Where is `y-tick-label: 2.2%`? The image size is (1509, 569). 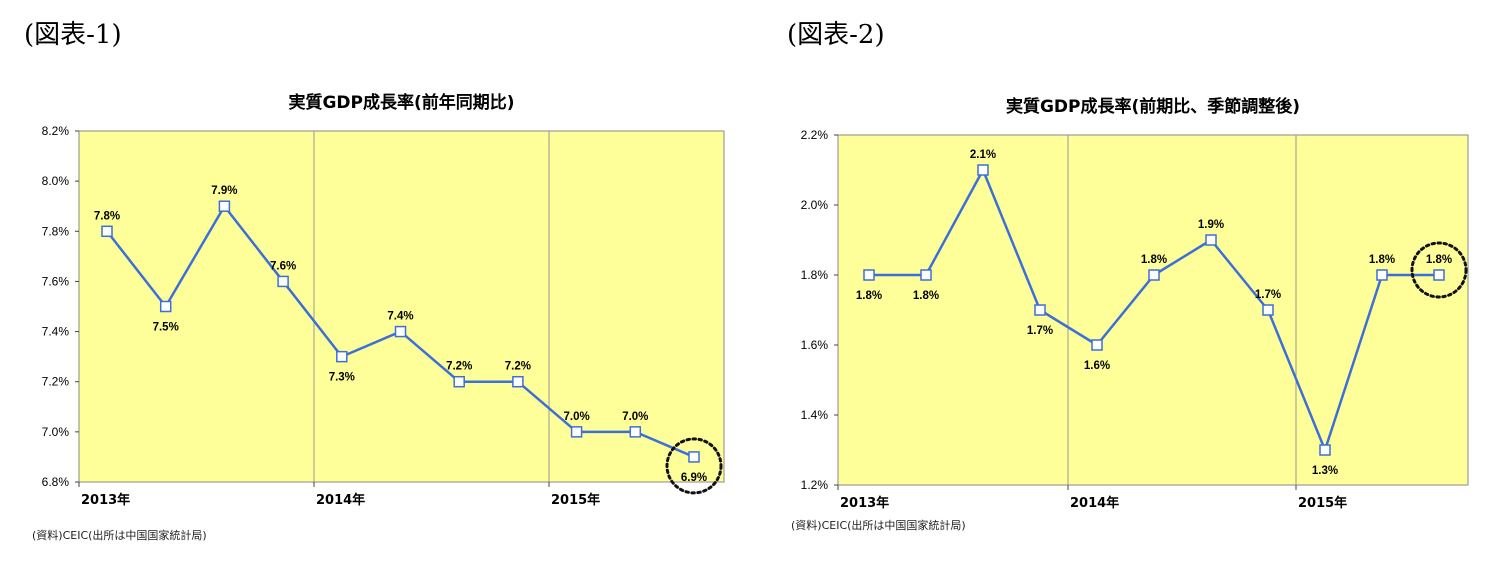 y-tick-label: 2.2% is located at coordinates (815, 135).